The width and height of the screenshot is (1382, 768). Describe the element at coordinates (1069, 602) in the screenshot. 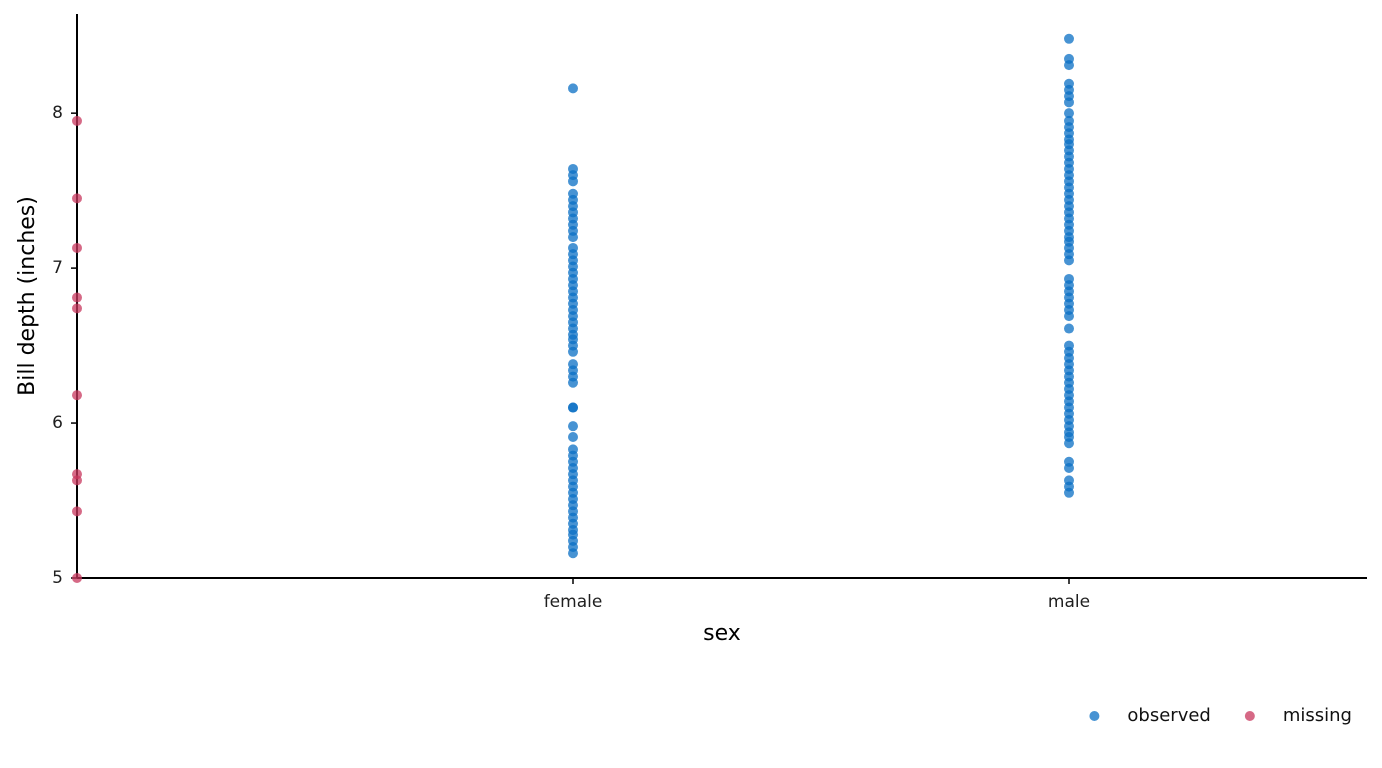

I see `x-tick-label: male` at that location.